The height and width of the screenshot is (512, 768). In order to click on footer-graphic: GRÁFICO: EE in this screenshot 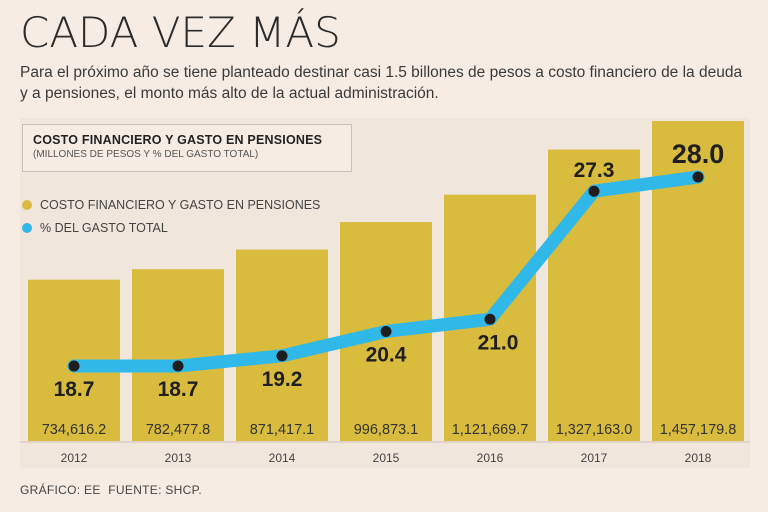, I will do `click(60, 490)`.